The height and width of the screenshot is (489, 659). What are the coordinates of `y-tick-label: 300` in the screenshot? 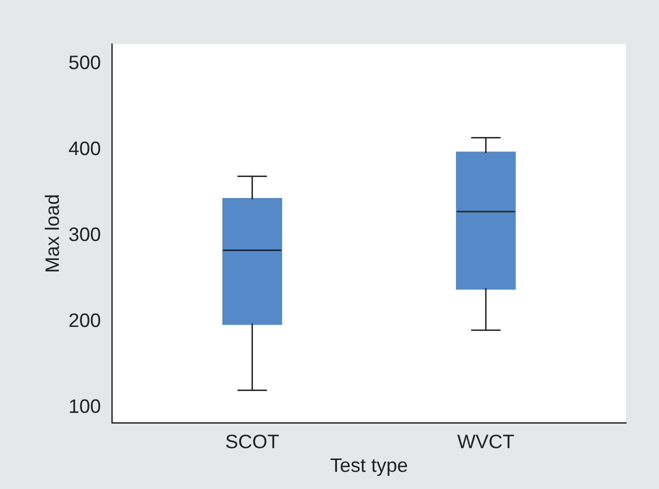 It's located at (84, 234).